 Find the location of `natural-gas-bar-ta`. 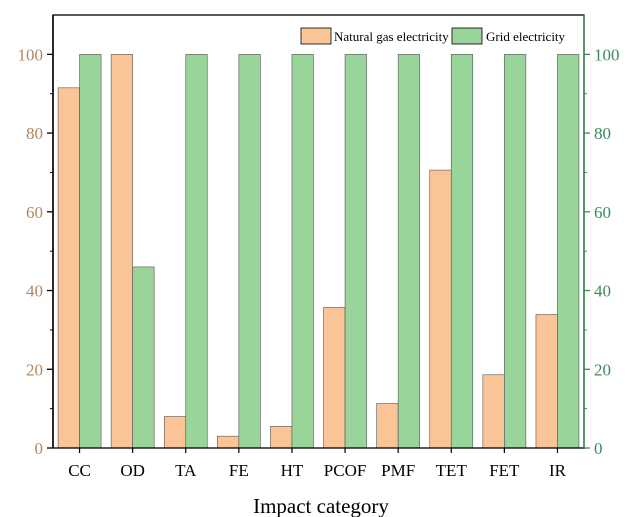

natural-gas-bar-ta is located at coordinates (175, 432).